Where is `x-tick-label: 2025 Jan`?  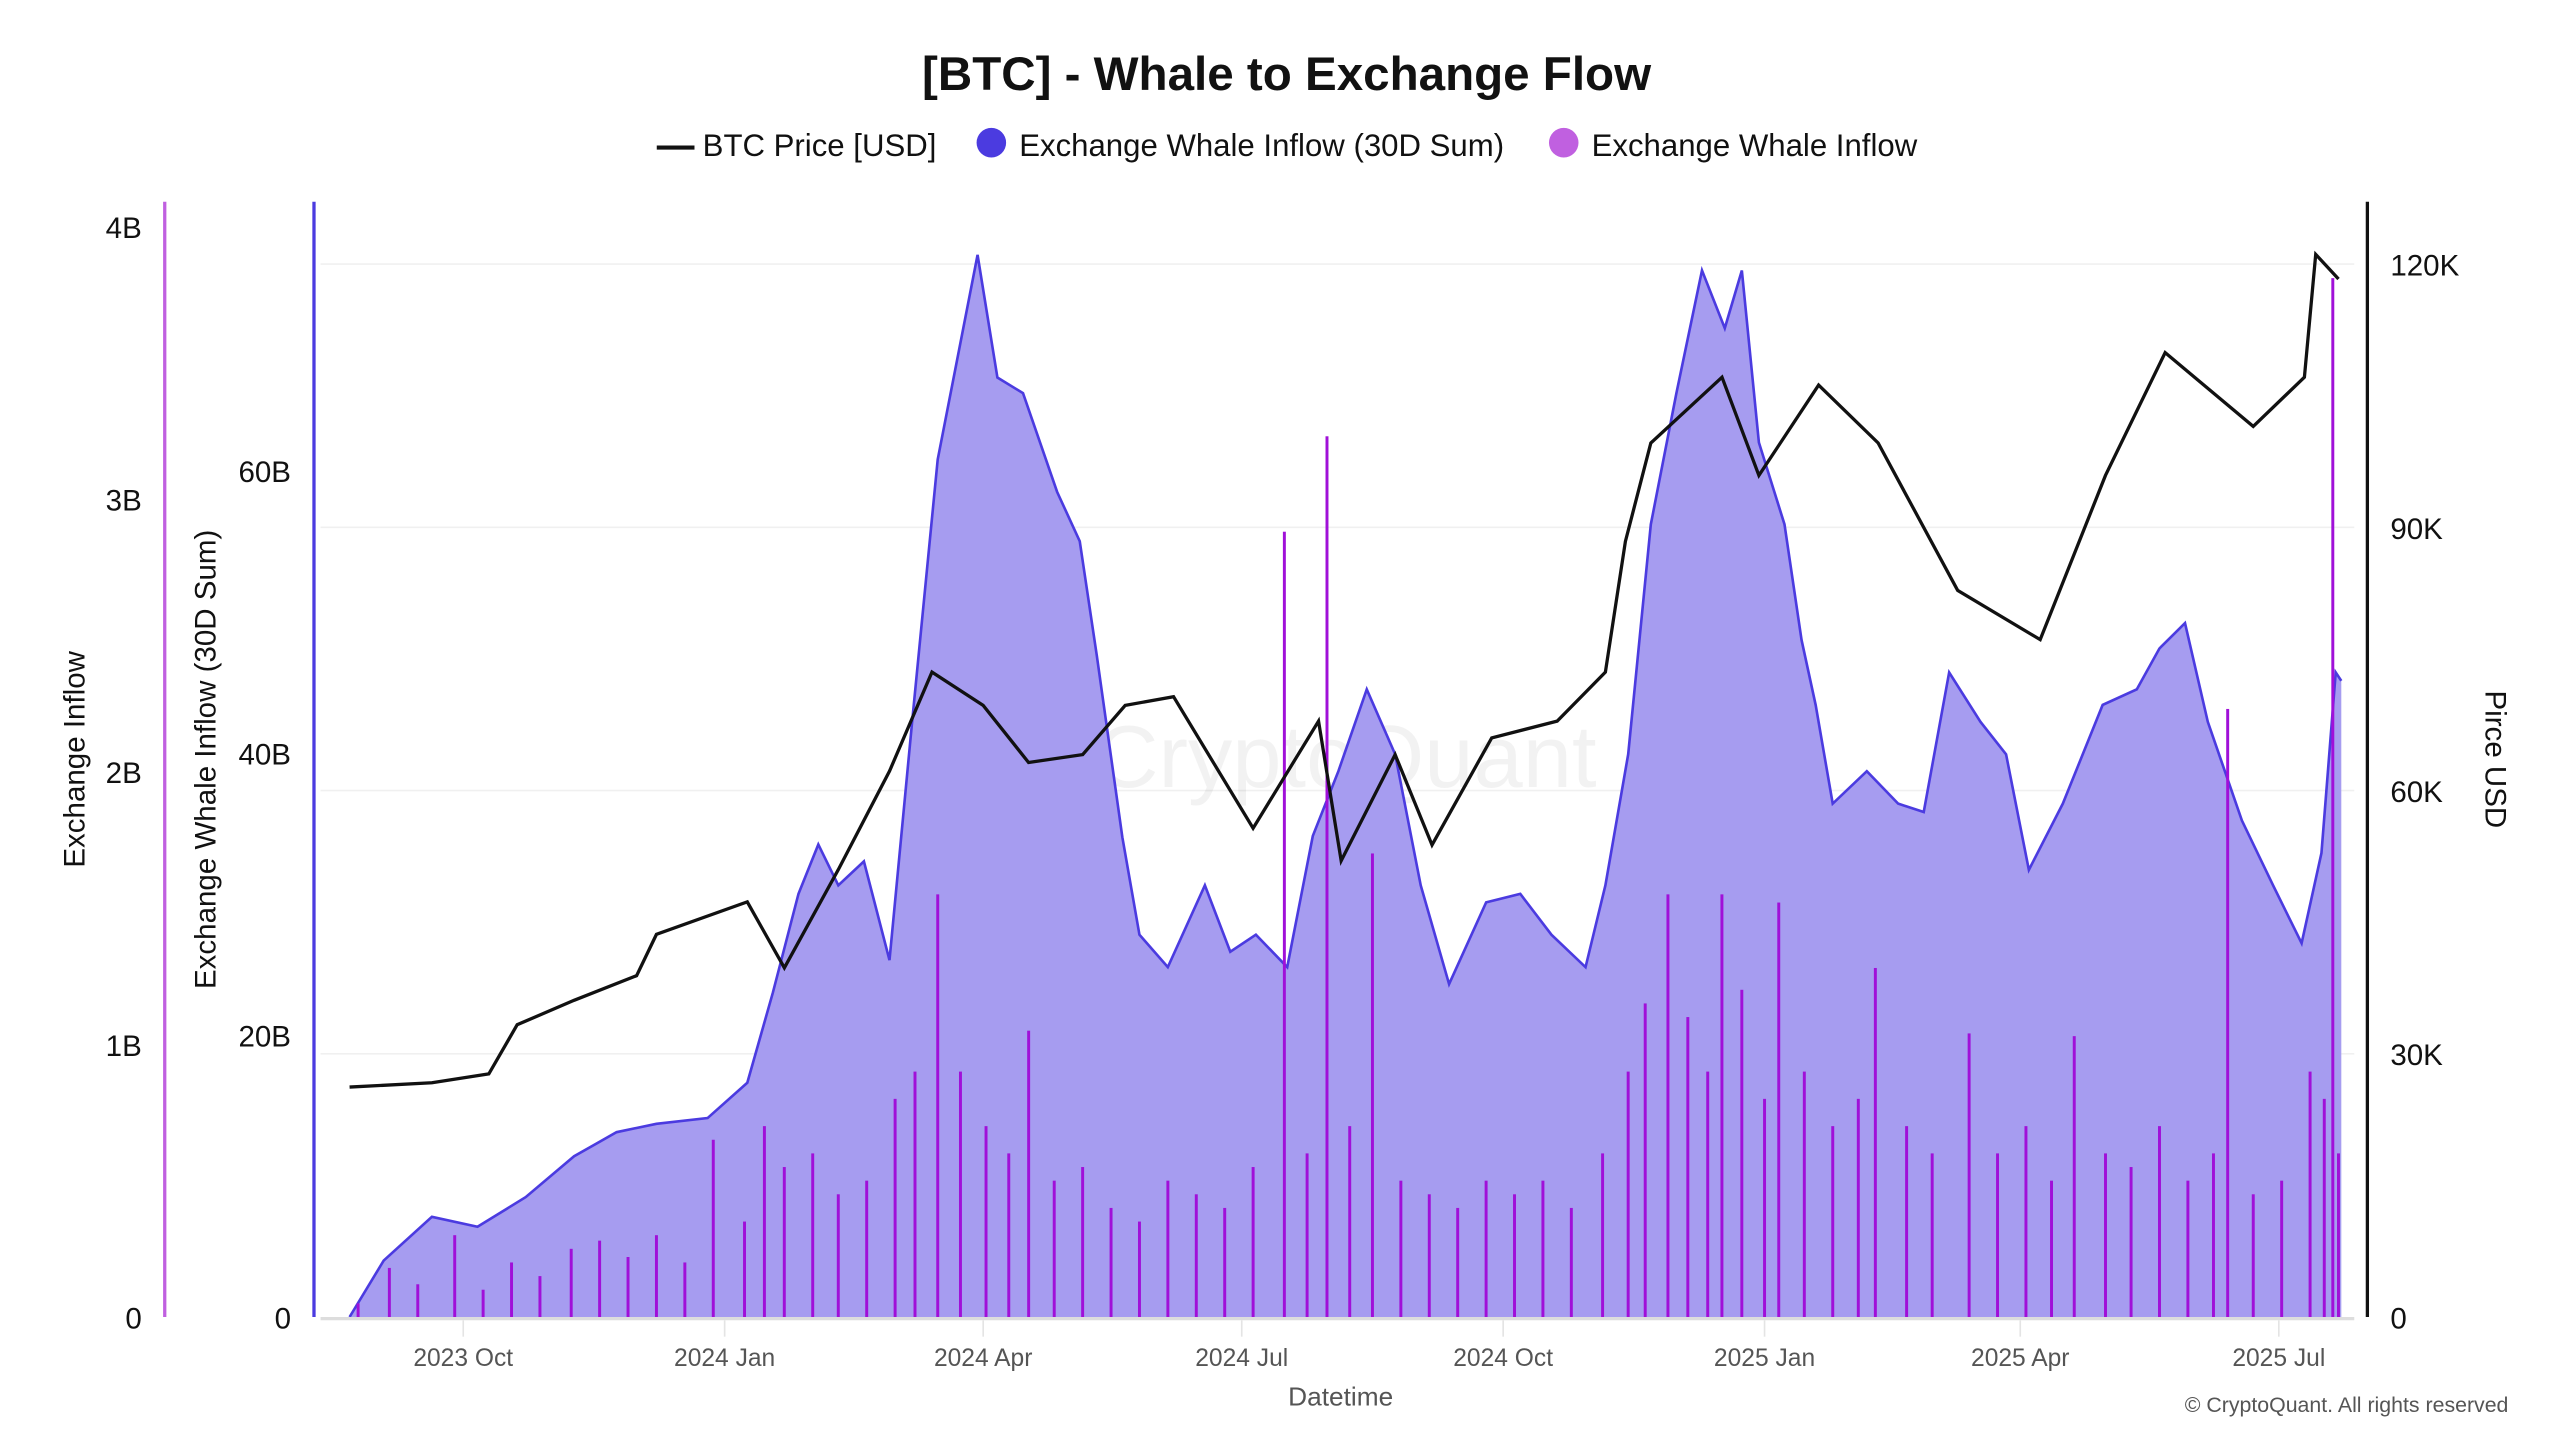 x-tick-label: 2025 Jan is located at coordinates (1764, 1358).